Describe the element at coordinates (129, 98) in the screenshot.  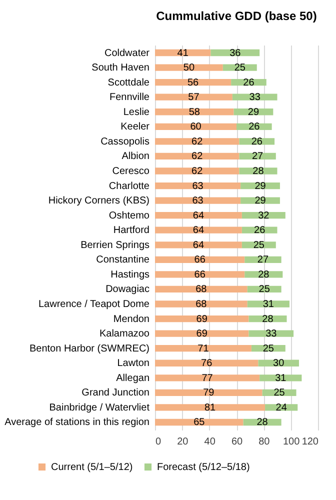
I see `y-tick-label: Fennville` at that location.